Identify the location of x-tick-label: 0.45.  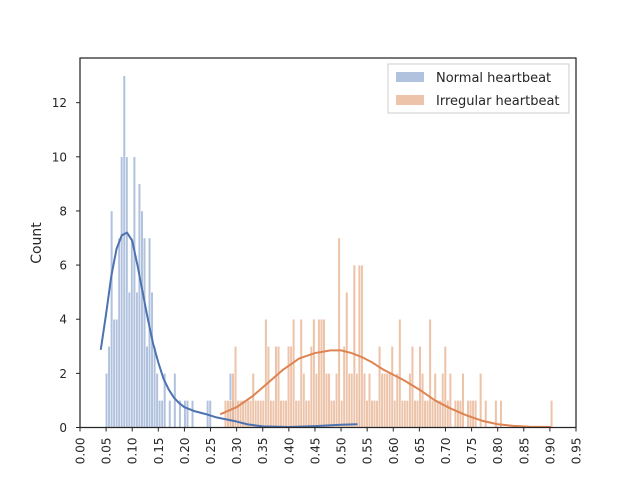
(315, 451).